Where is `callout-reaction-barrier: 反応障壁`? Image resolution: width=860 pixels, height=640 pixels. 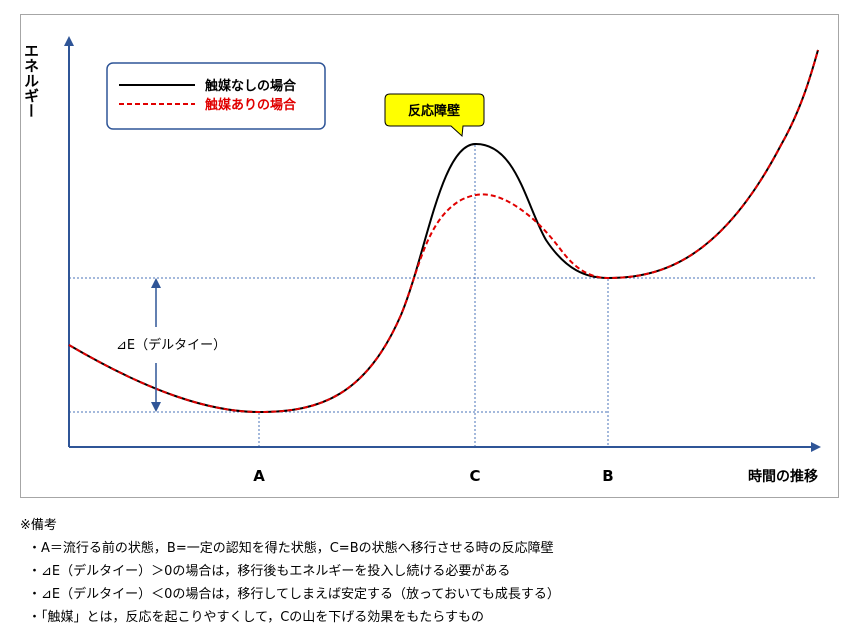
callout-reaction-barrier: 反応障壁 is located at coordinates (434, 115).